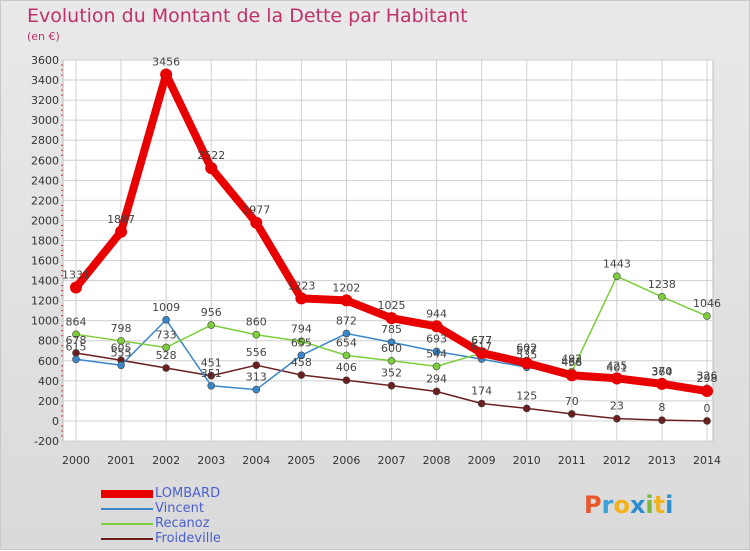 Image resolution: width=750 pixels, height=551 pixels. Describe the element at coordinates (527, 460) in the screenshot. I see `x-tick-label: 2010` at that location.